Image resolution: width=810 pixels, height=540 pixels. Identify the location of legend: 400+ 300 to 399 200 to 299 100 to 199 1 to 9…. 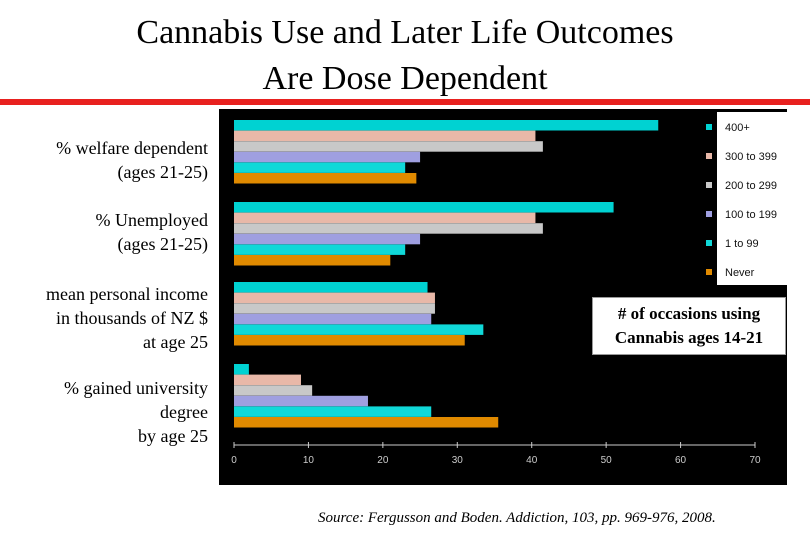
(746, 198).